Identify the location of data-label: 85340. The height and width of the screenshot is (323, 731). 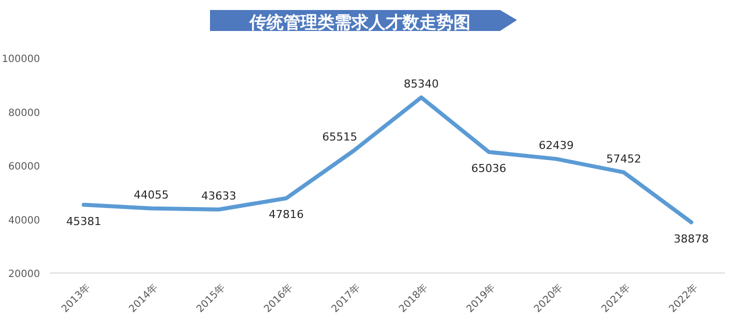
(421, 83).